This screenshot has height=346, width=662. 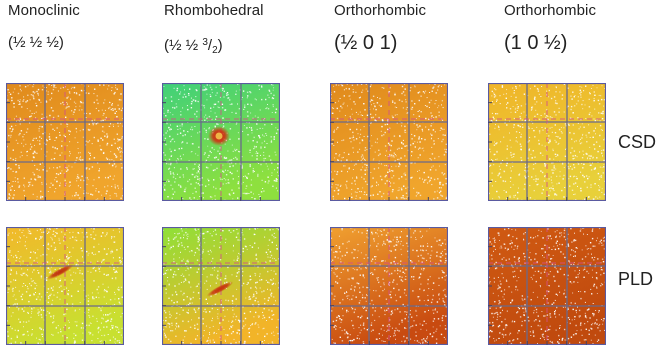 What do you see at coordinates (550, 28) in the screenshot?
I see `column-header-orthorhombic-2: Orthorhombic (1 0 ½)` at bounding box center [550, 28].